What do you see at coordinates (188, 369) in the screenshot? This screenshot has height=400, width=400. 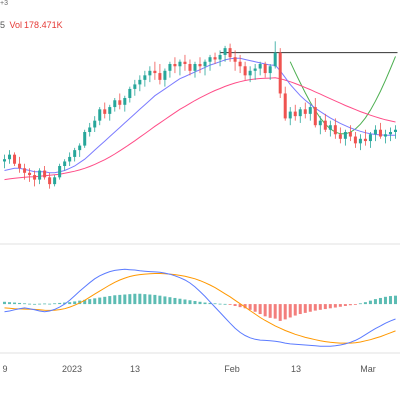 I see `time-axis: 9 2023 13 Feb 13 Mar` at bounding box center [188, 369].